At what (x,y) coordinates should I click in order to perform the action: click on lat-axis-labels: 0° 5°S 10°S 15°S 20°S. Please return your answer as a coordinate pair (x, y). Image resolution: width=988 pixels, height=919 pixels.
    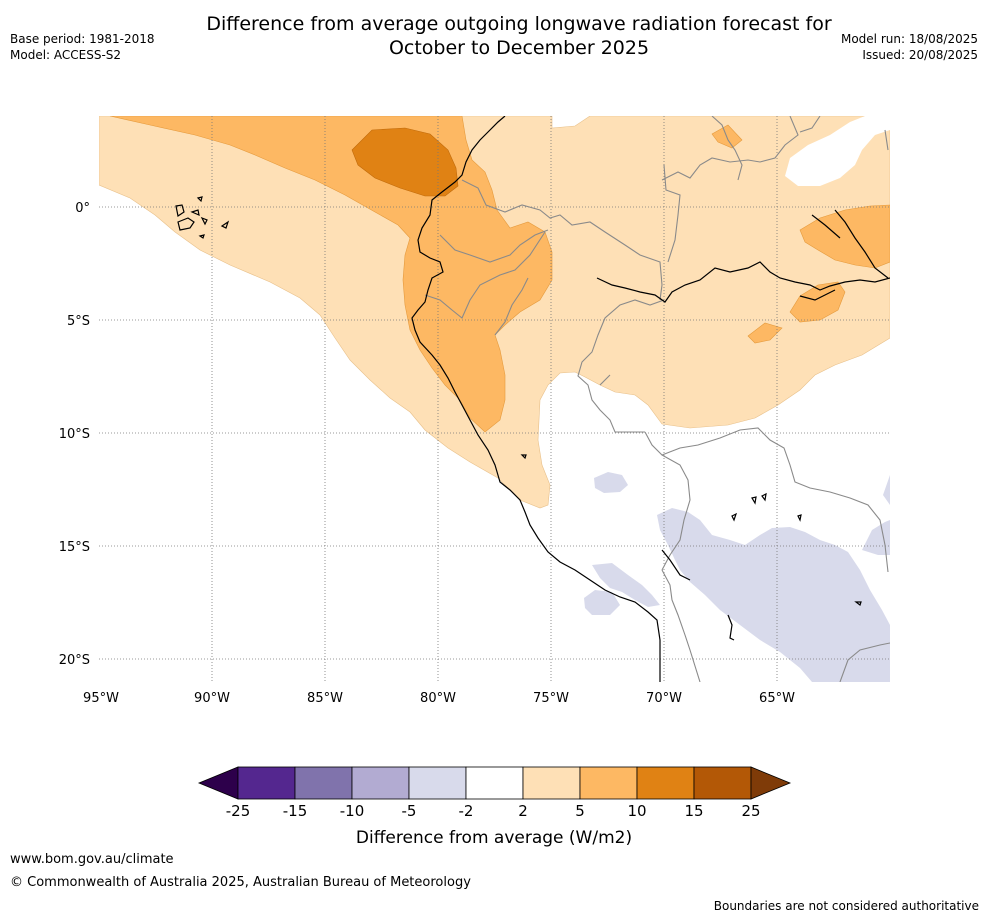
    Looking at the image, I should click on (74, 434).